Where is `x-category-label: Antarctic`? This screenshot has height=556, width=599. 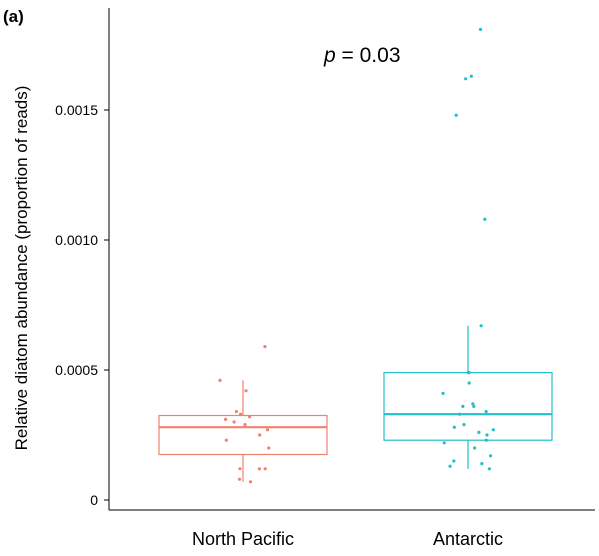 x-category-label: Antarctic is located at coordinates (468, 539).